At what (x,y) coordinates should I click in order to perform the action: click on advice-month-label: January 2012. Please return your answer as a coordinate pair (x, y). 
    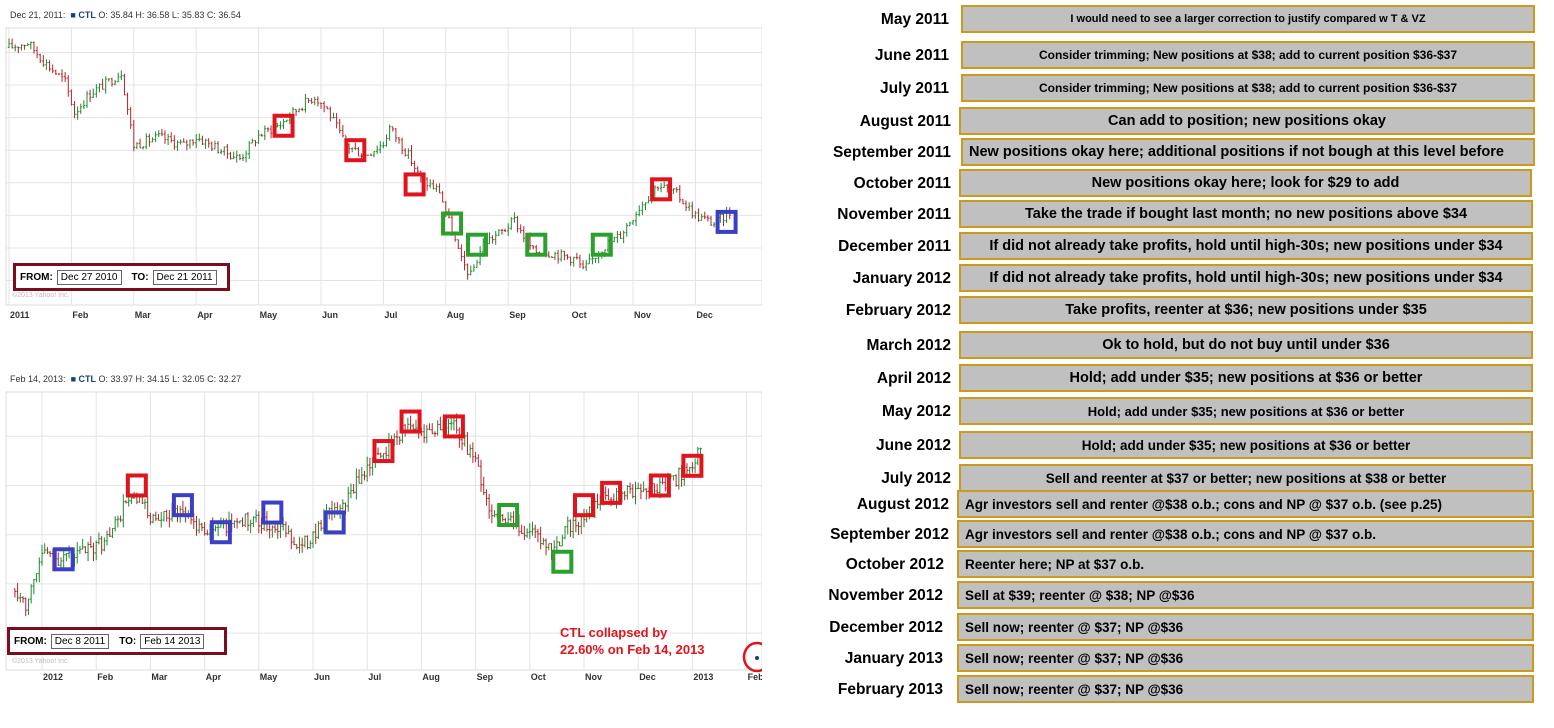
    Looking at the image, I should click on (901, 278).